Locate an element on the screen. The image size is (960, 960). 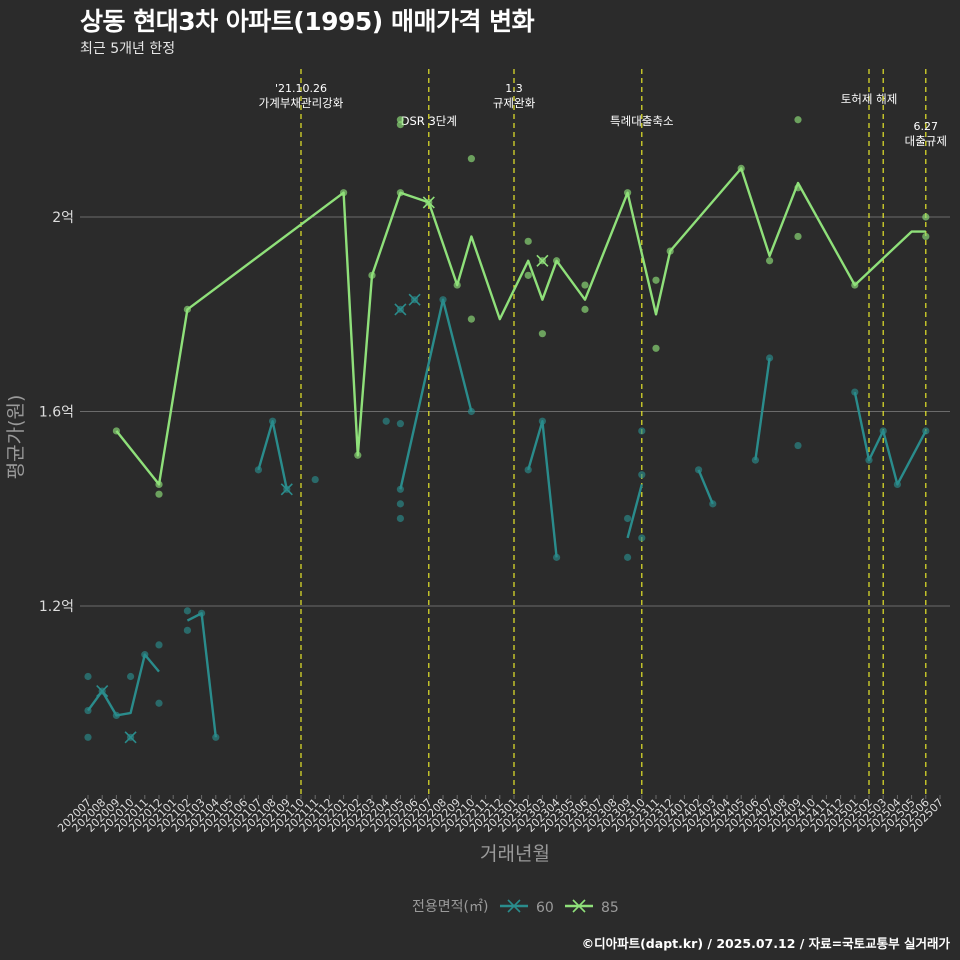
y-tick-label: 1.6억 is located at coordinates (56, 413).